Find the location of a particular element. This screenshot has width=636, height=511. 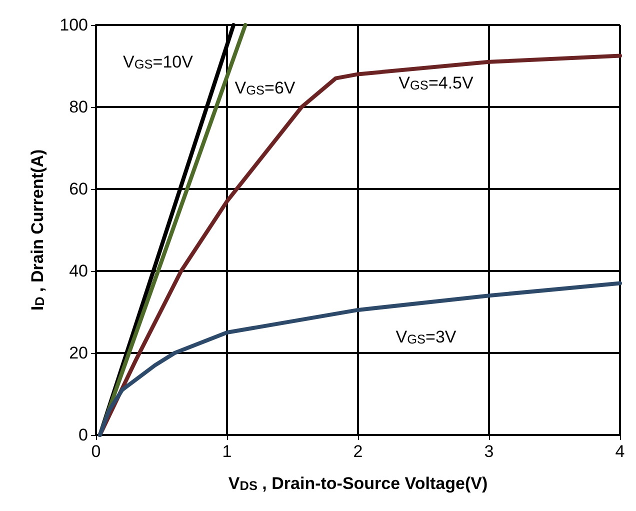

series-label: VGS=10V is located at coordinates (158, 62).